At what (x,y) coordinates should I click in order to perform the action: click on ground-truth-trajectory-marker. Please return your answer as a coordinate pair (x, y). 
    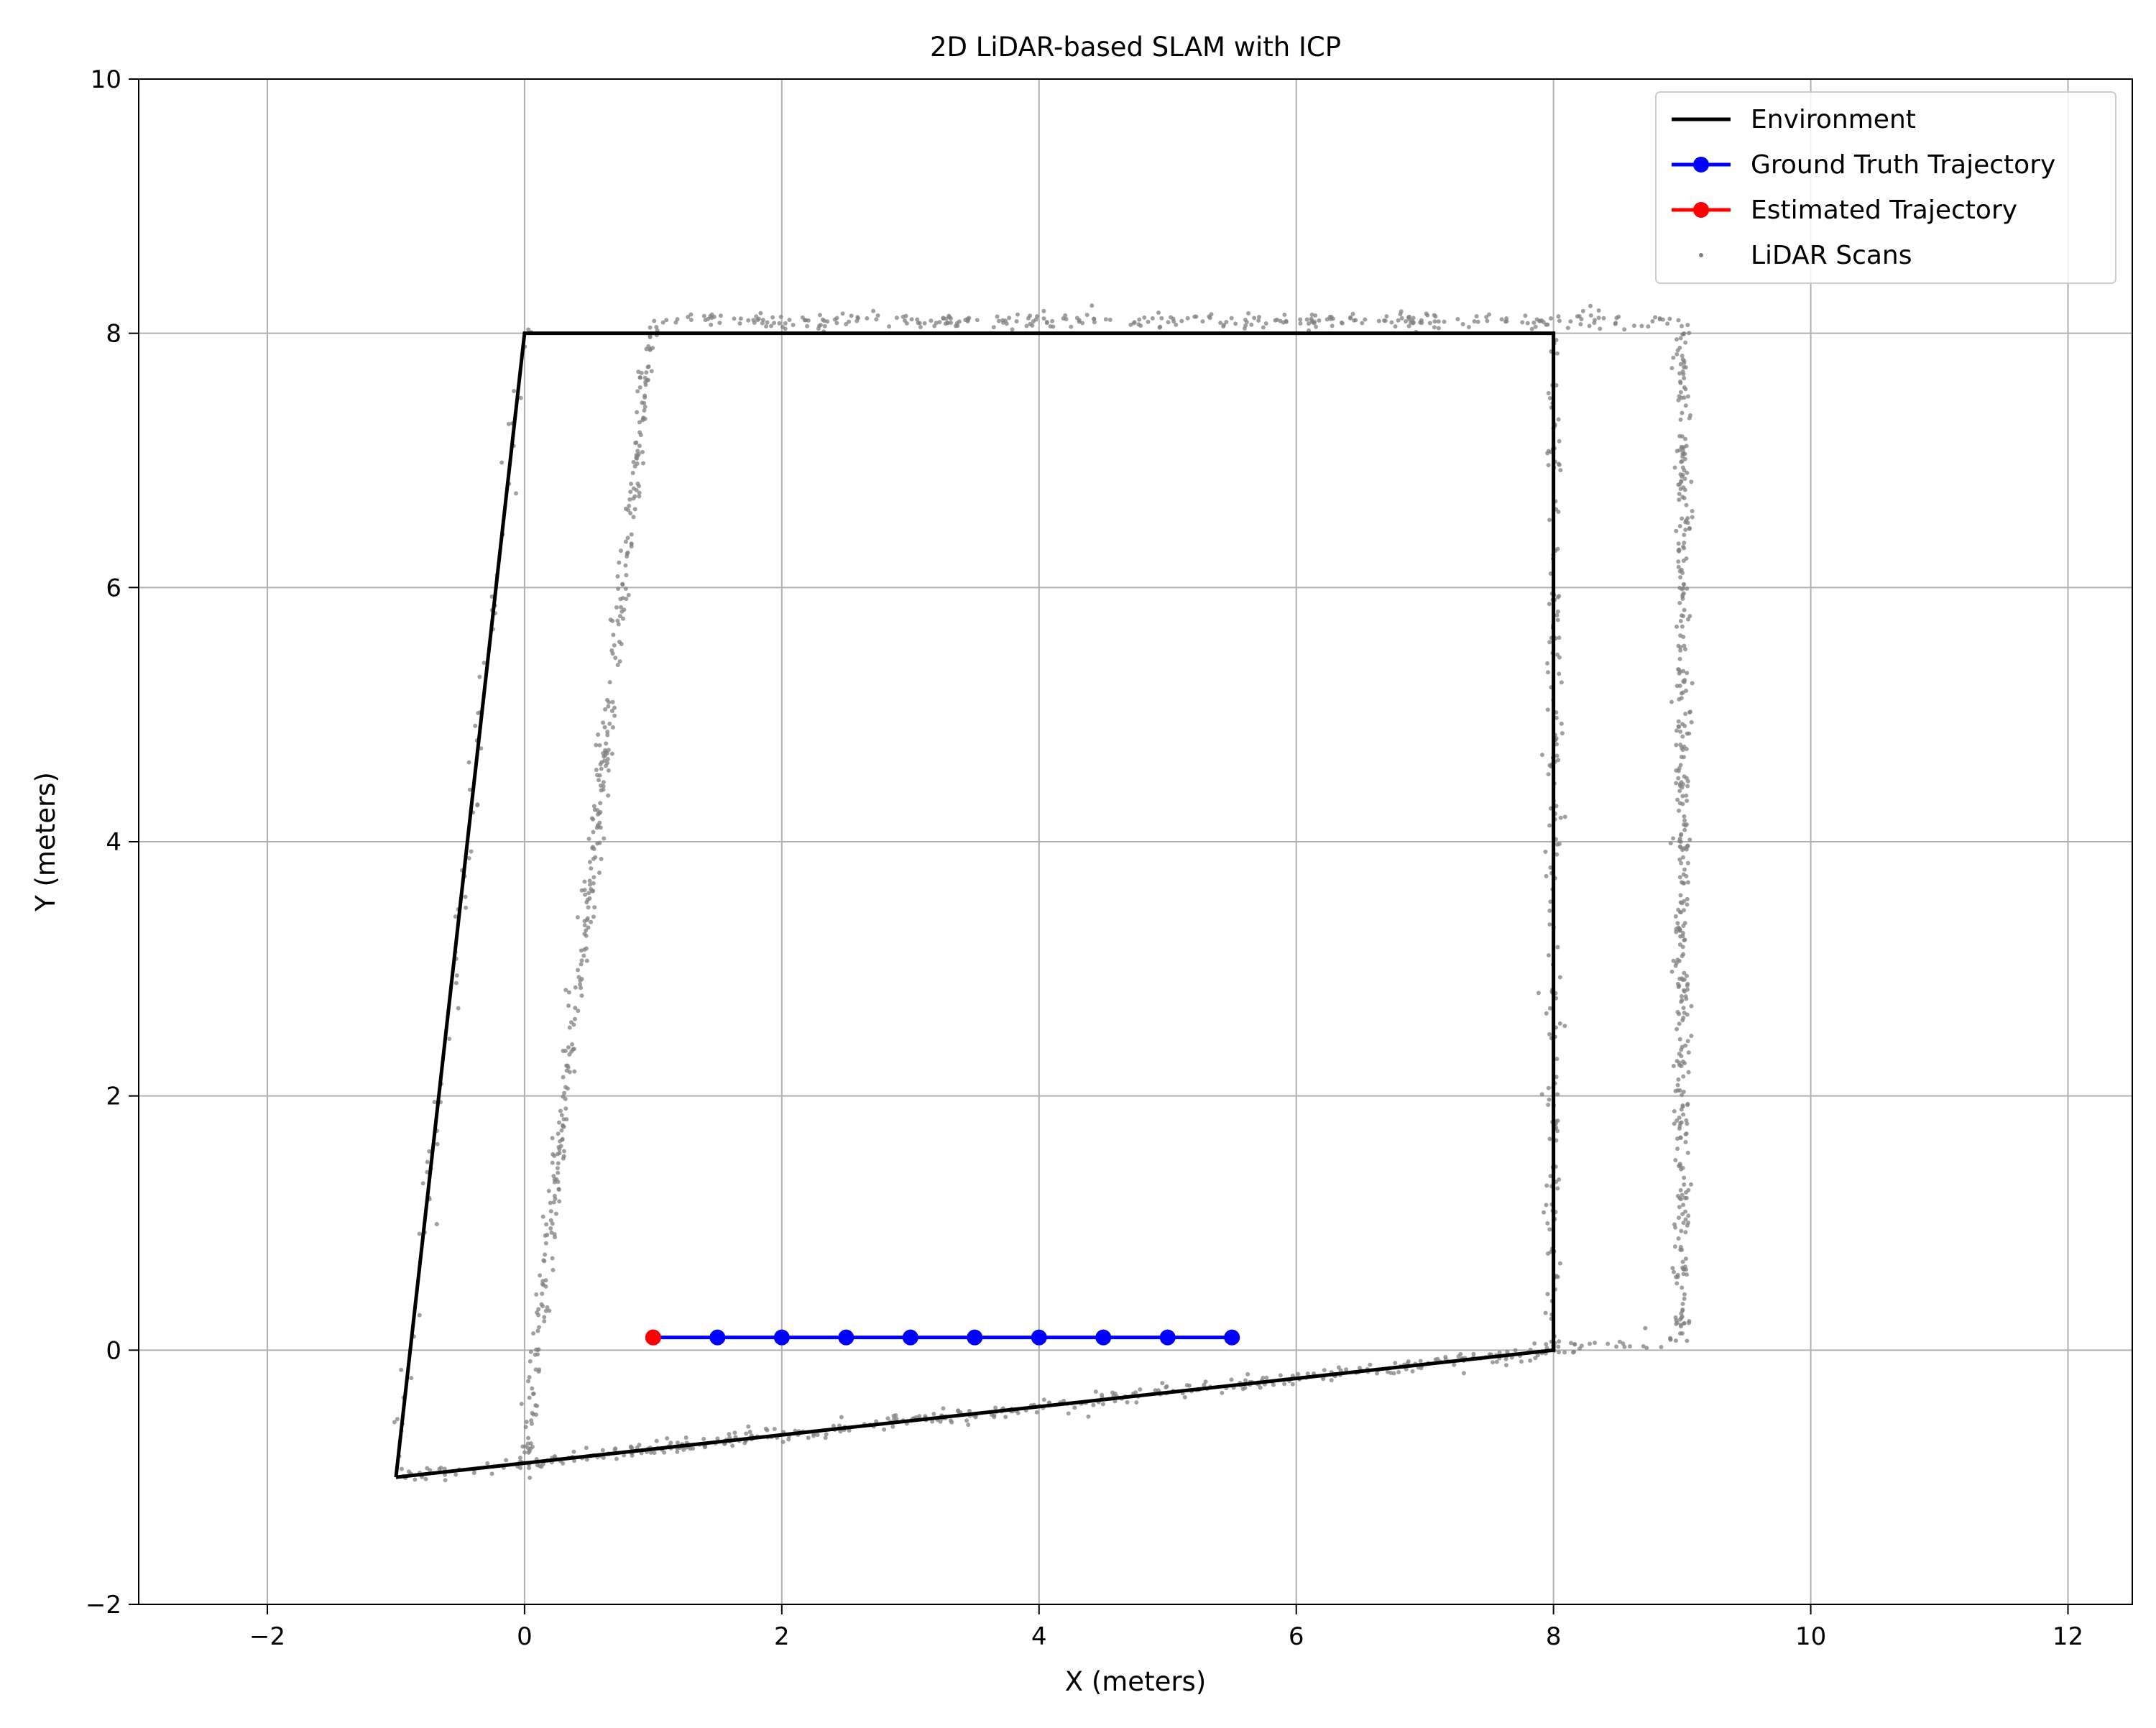
    Looking at the image, I should click on (1167, 1337).